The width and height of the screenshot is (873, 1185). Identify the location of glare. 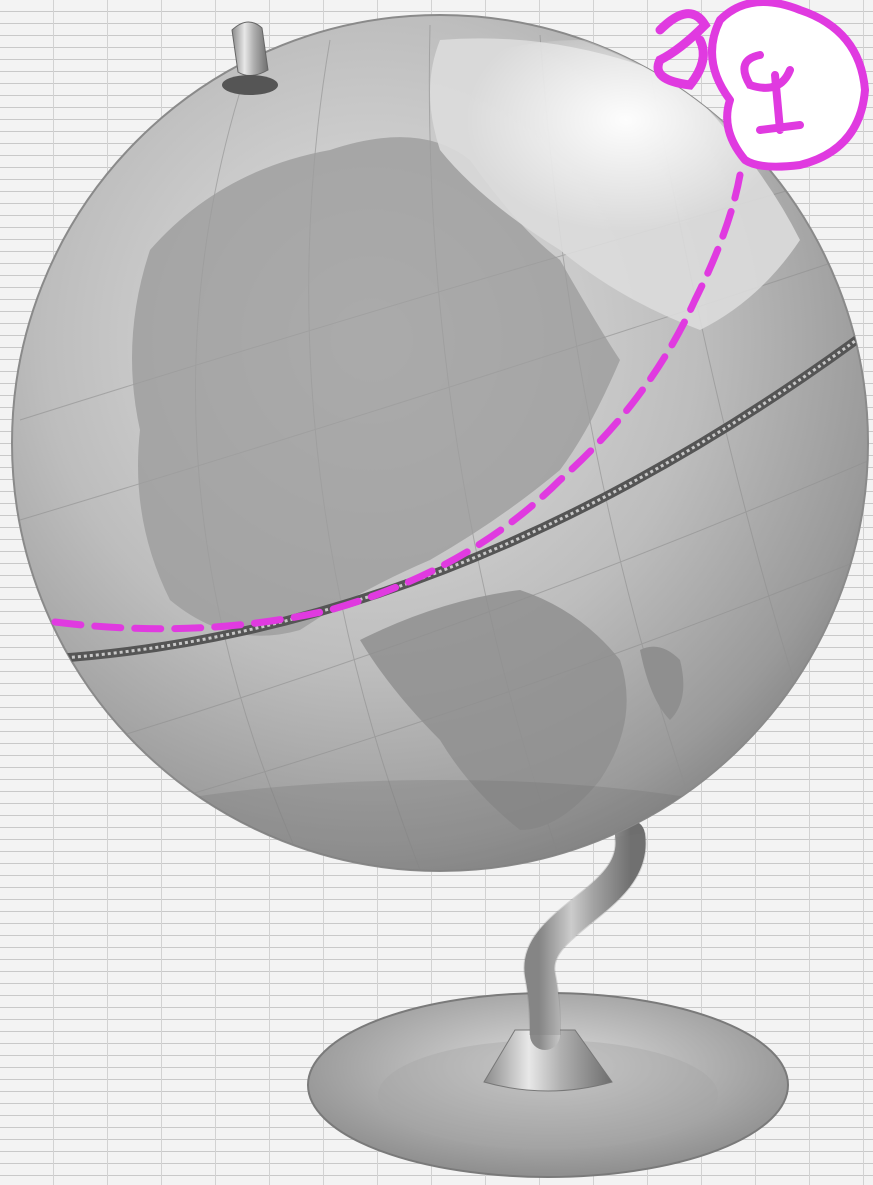
(580, 200).